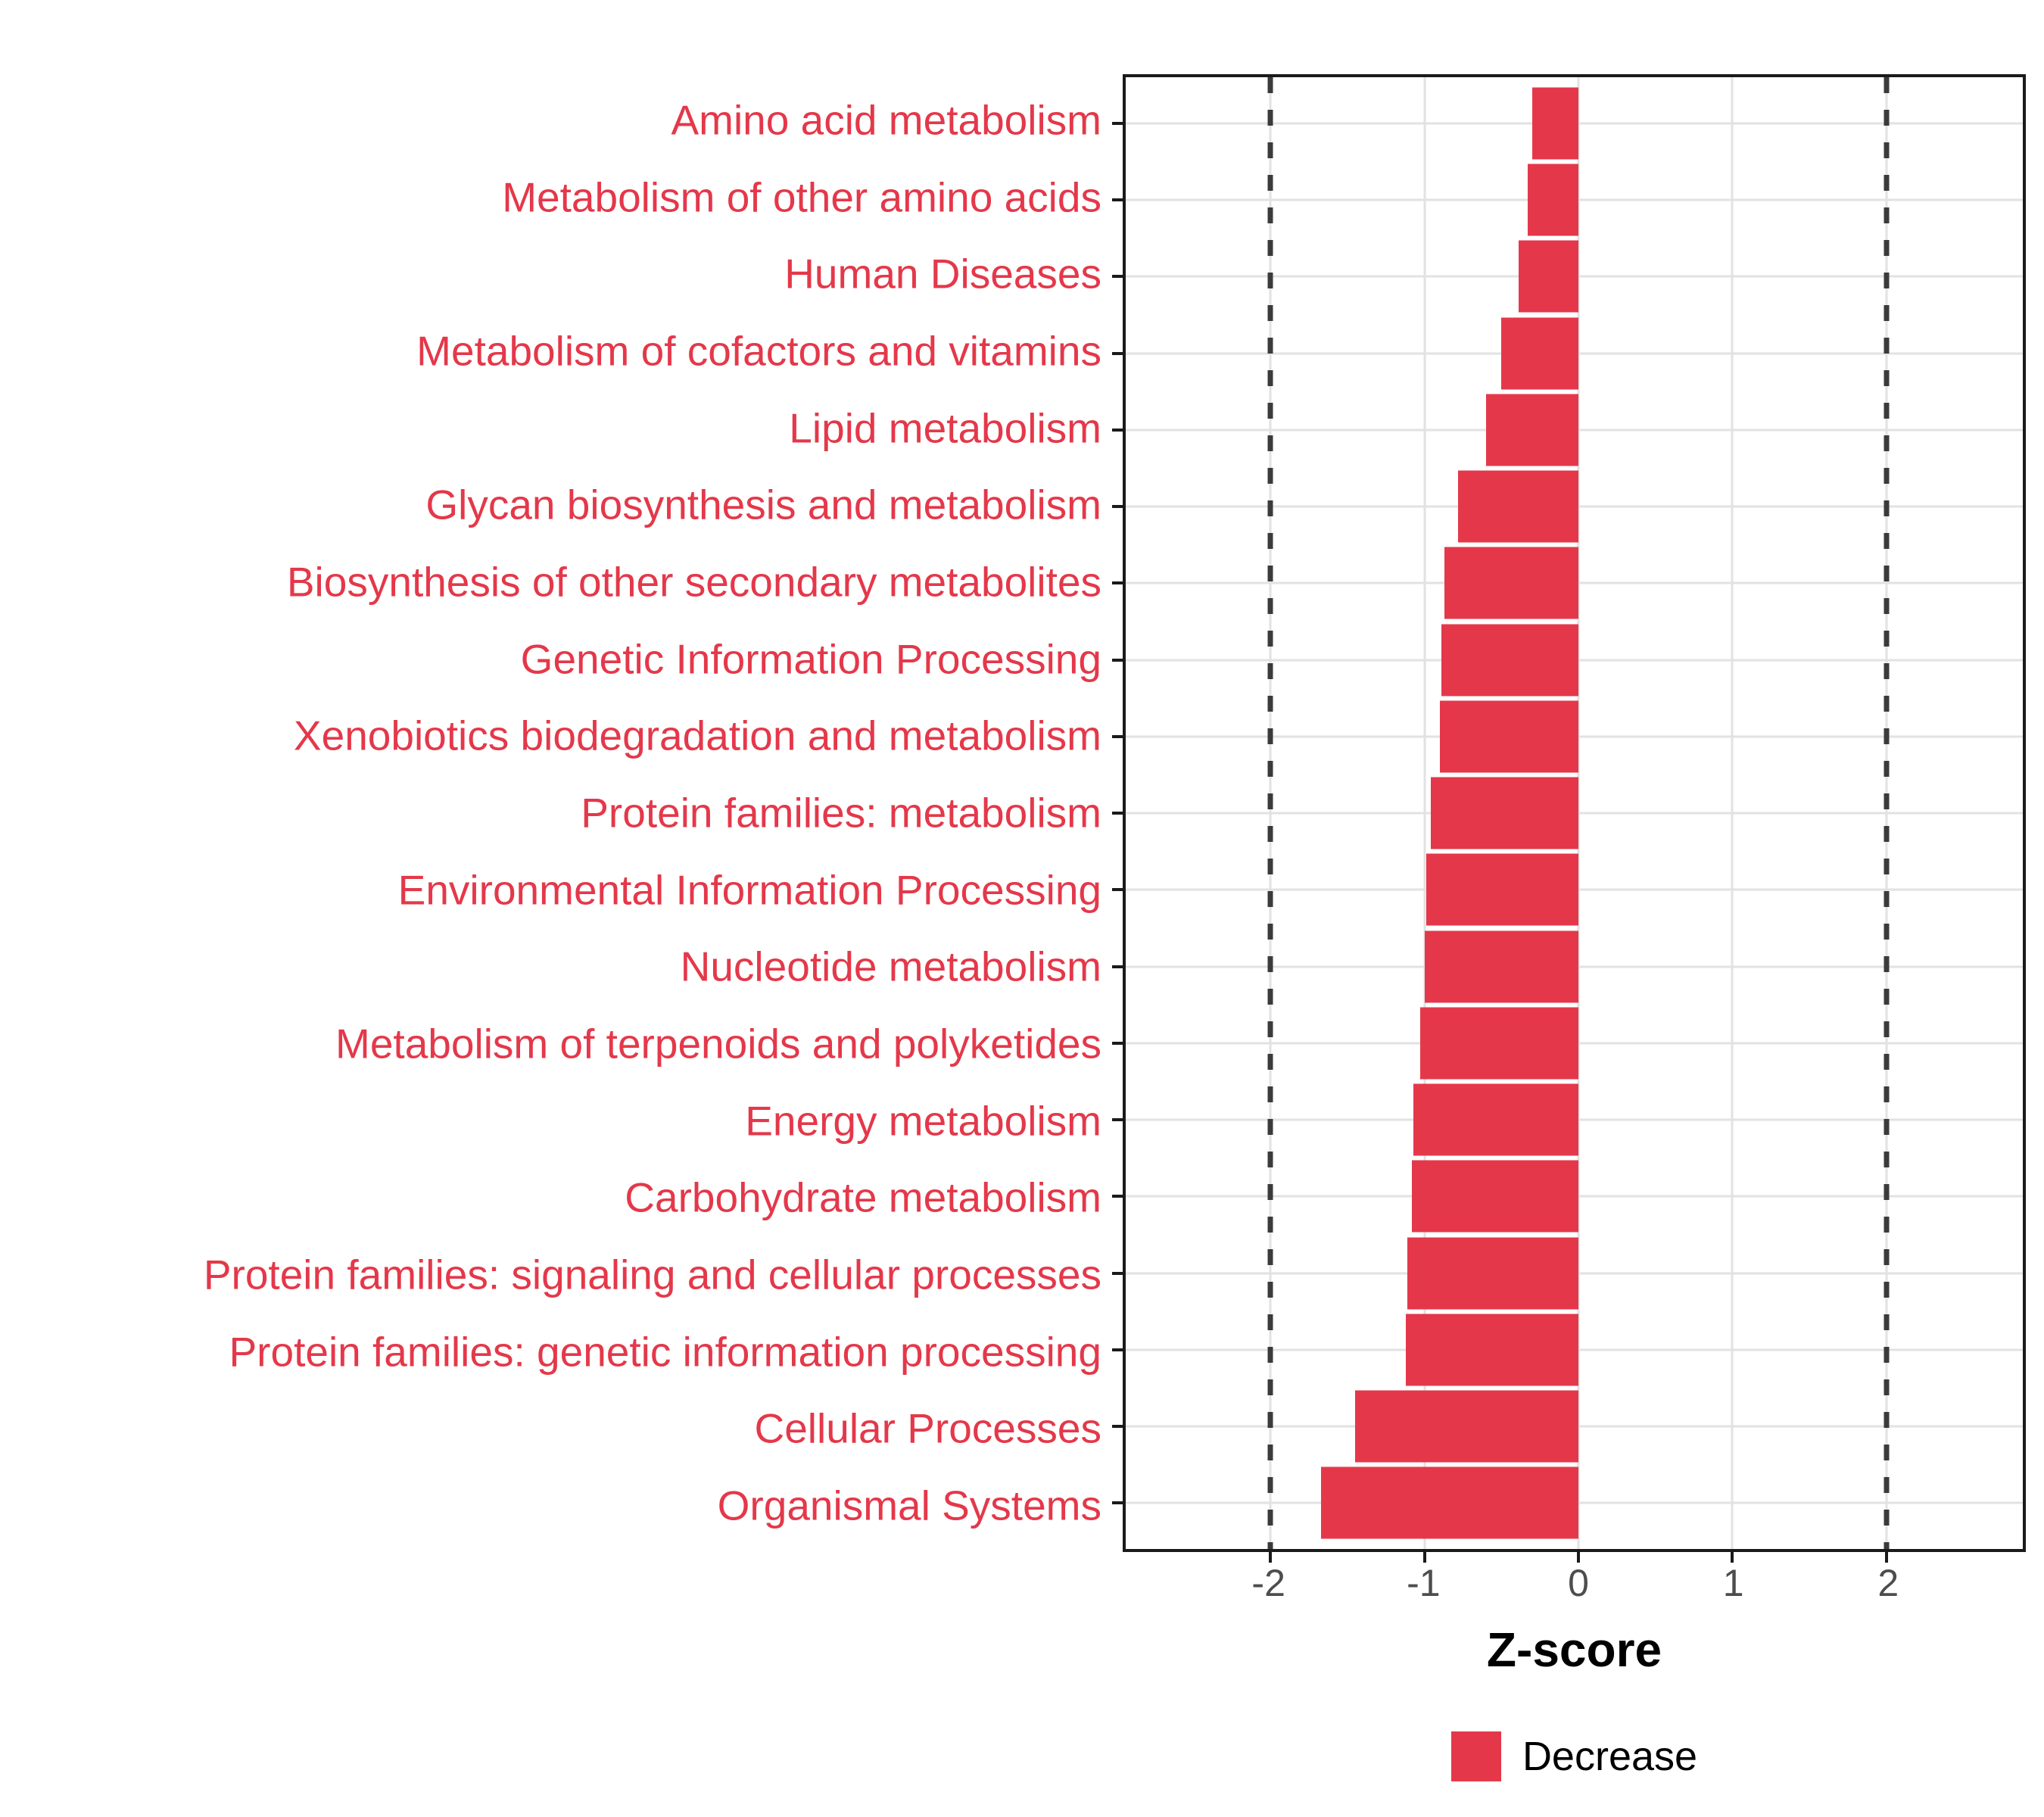  What do you see at coordinates (1531, 430) in the screenshot?
I see `bar-lipid-metabolism` at bounding box center [1531, 430].